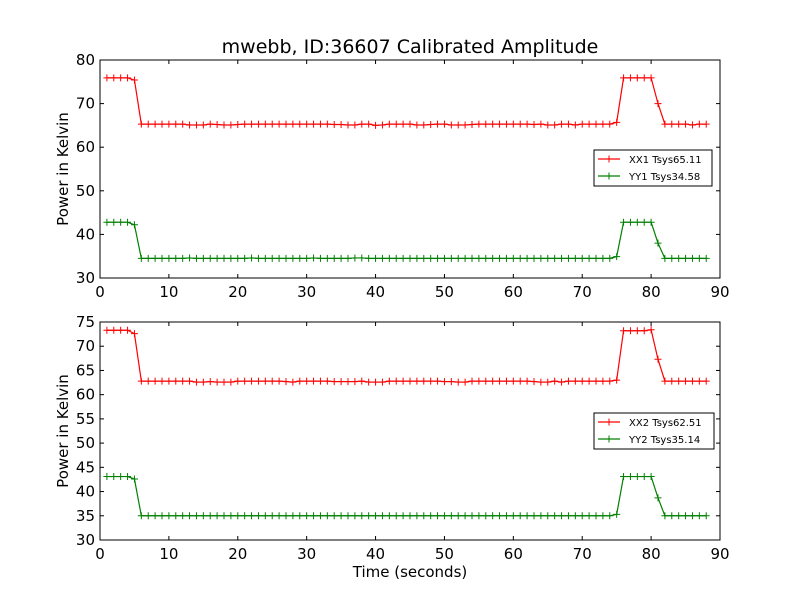  I want to click on legend-label: YY1 Tsys34.58, so click(664, 177).